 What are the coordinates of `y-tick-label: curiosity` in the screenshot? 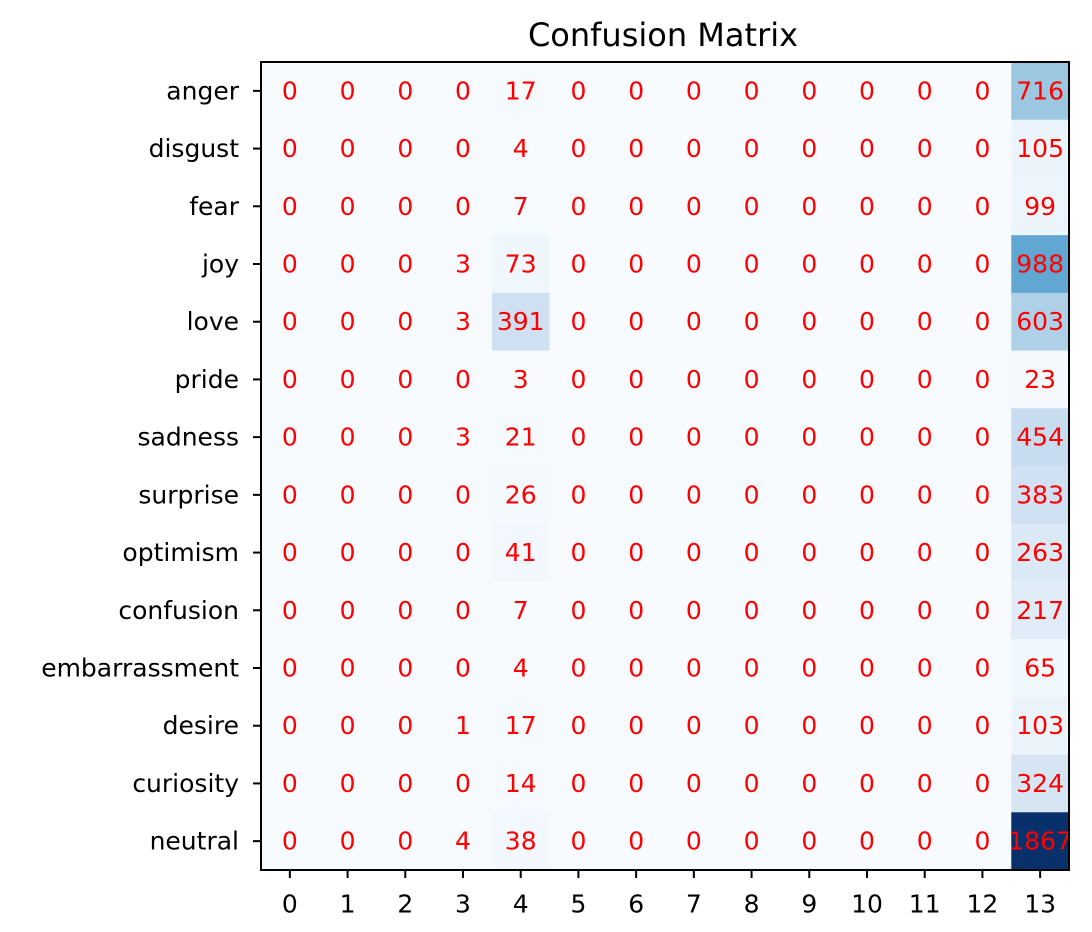 It's located at (185, 783).